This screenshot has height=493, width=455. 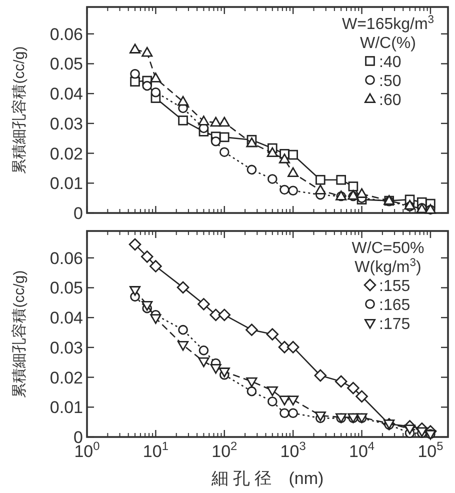 What do you see at coordinates (394, 286) in the screenshot?
I see `legend-label: :155` at bounding box center [394, 286].